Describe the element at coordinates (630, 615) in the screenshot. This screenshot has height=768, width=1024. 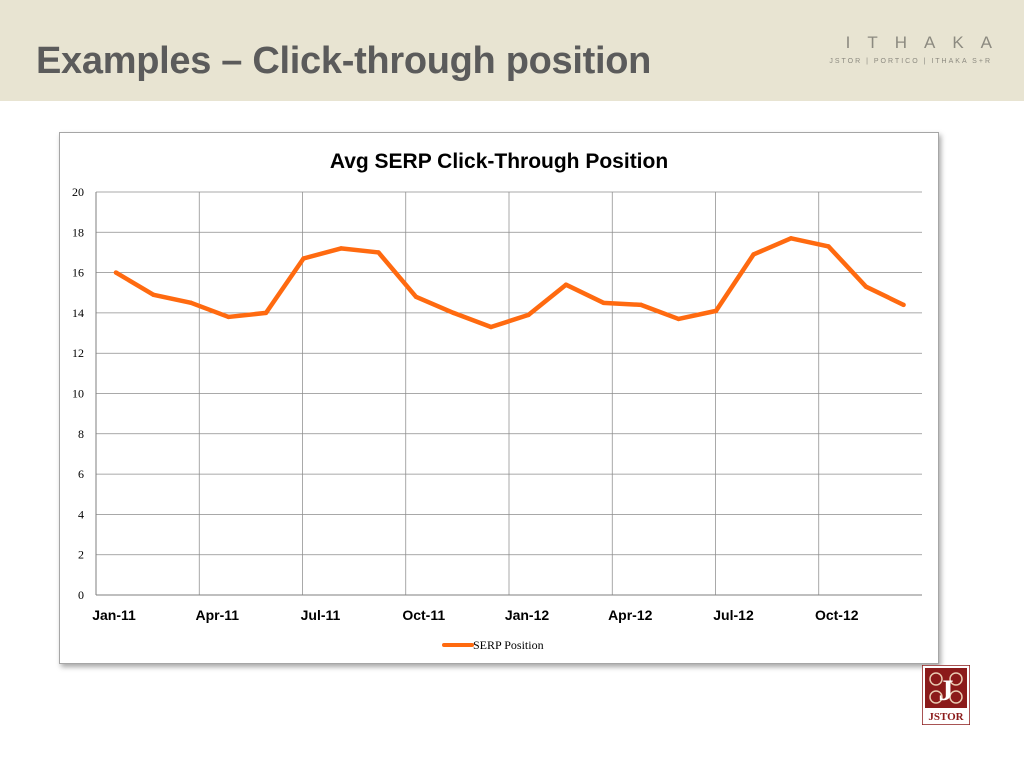
I see `x-tick-label: Apr-12` at that location.